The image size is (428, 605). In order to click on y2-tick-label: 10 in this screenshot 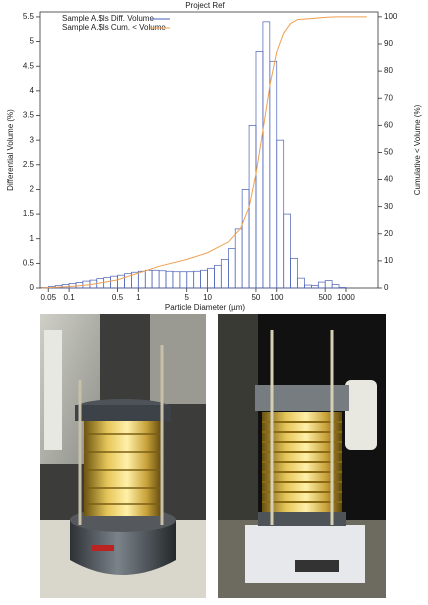, I will do `click(388, 260)`.